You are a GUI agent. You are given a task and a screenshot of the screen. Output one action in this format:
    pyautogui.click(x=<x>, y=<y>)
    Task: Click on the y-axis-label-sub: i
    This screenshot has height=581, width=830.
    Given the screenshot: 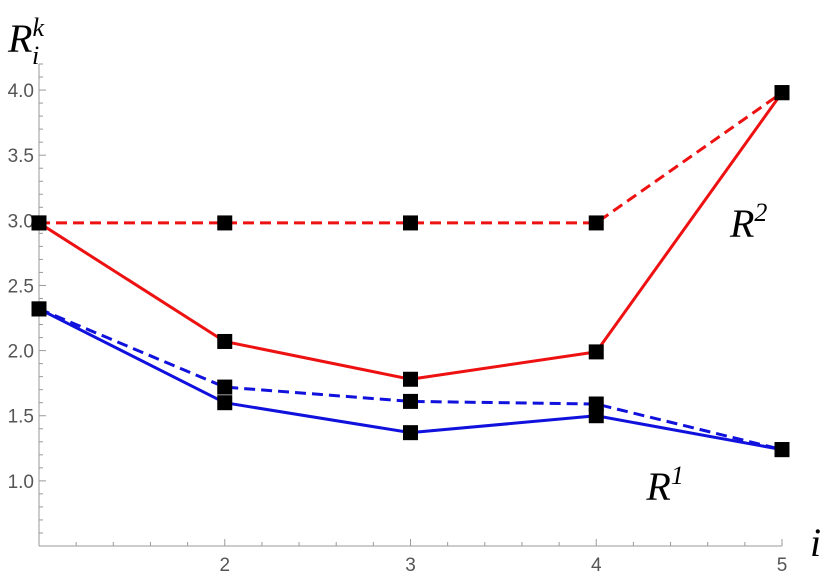 What is the action you would take?
    pyautogui.click(x=35, y=55)
    